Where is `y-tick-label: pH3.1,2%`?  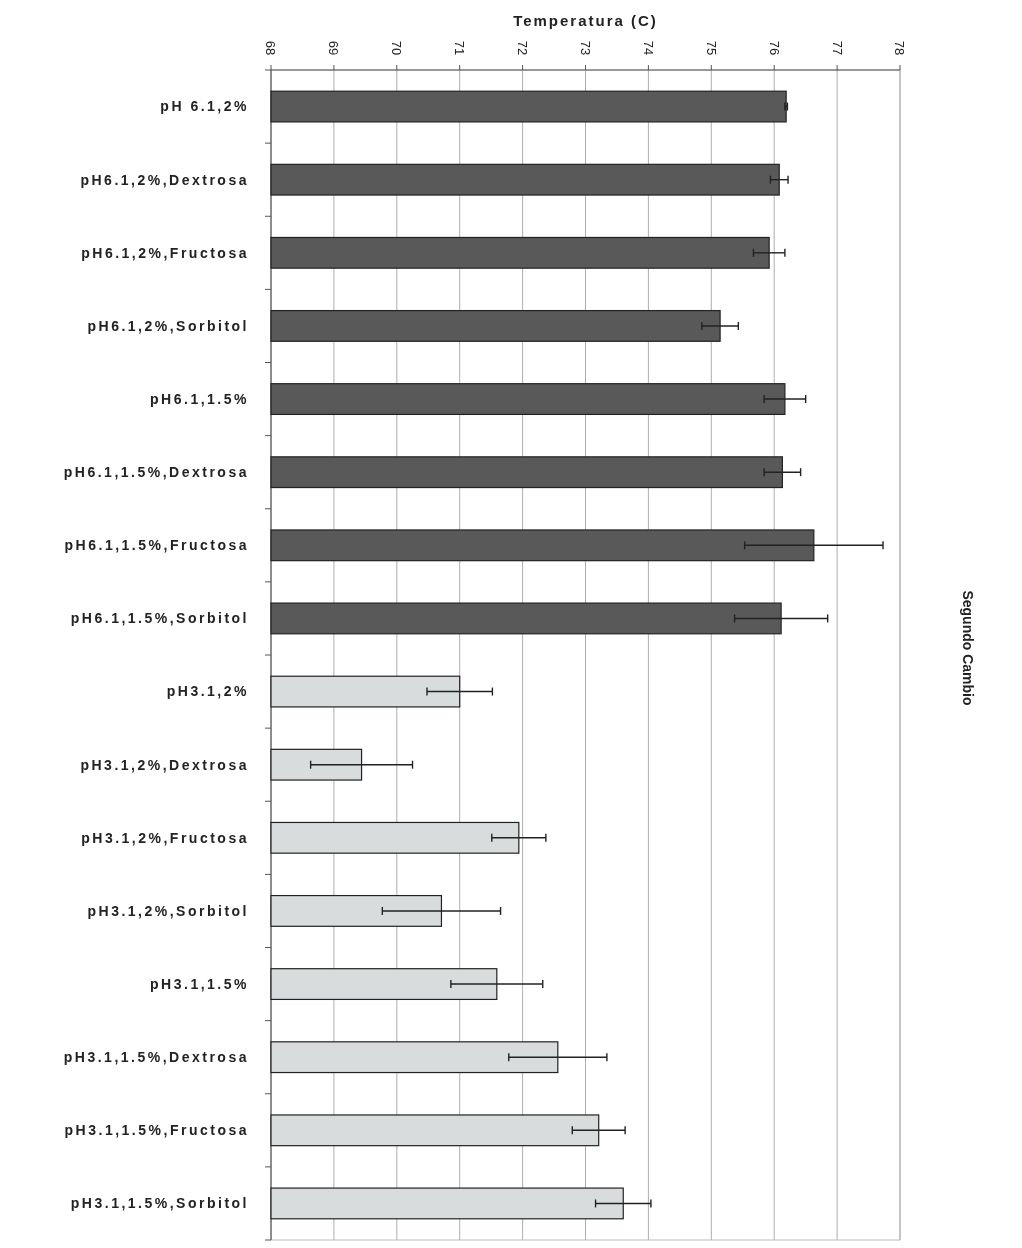 y-tick-label: pH3.1,2% is located at coordinates (207, 691).